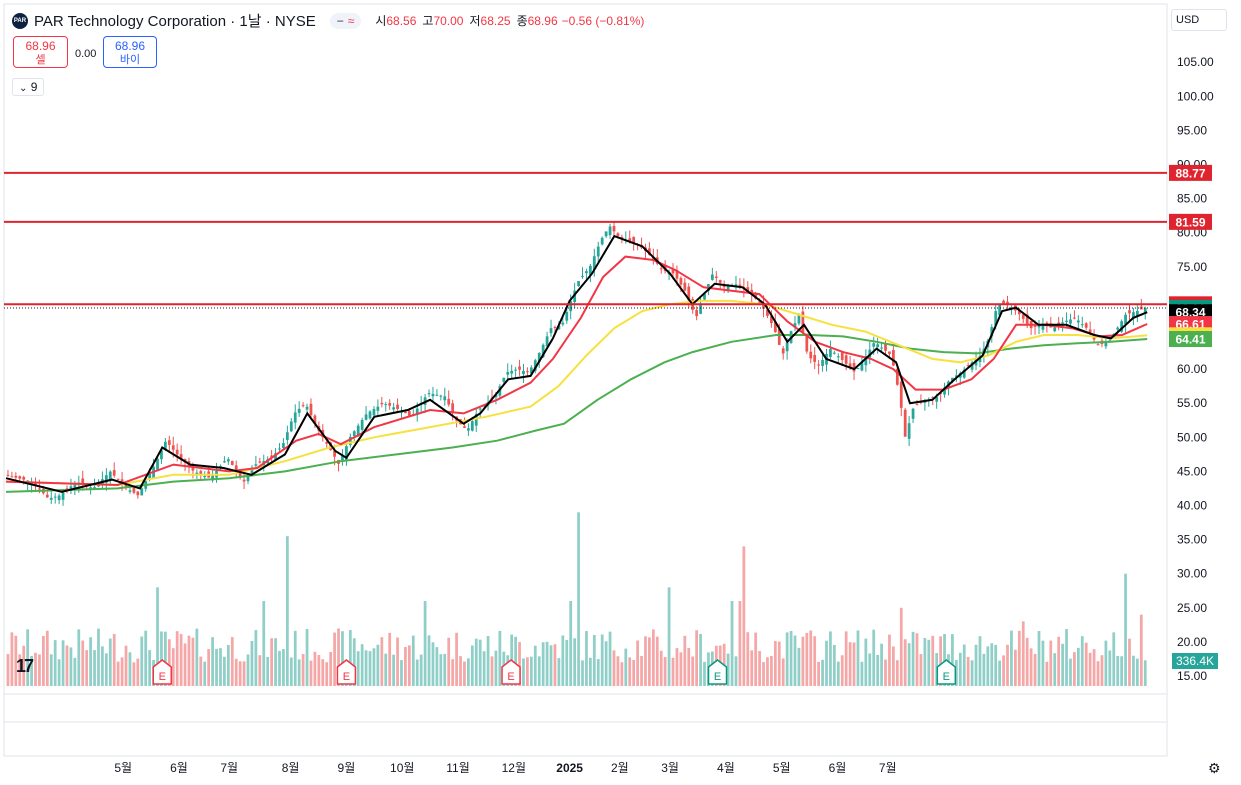 Image resolution: width=1241 pixels, height=785 pixels. What do you see at coordinates (340, 20) in the screenshot?
I see `minus-icon: −` at bounding box center [340, 20].